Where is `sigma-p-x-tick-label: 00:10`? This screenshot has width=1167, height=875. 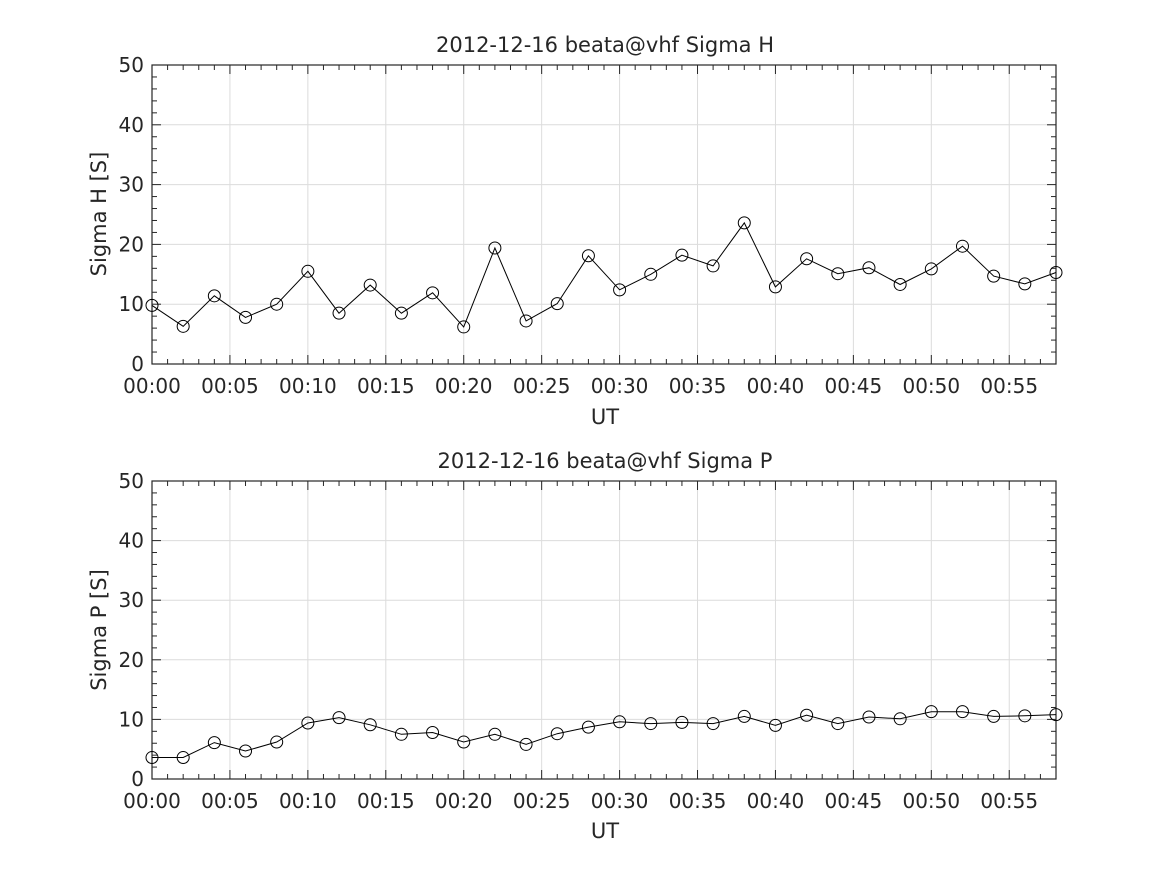 sigma-p-x-tick-label: 00:10 is located at coordinates (308, 801).